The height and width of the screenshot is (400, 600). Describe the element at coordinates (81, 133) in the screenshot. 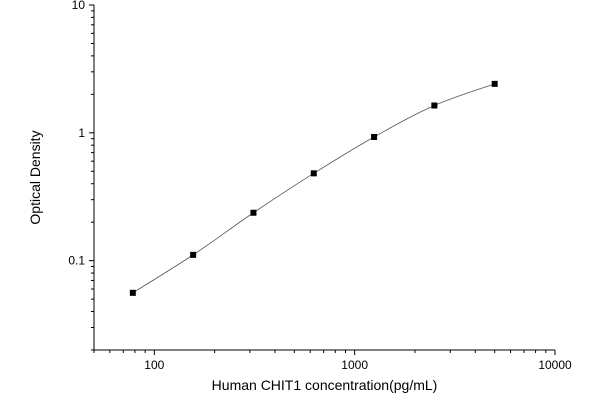

I see `y-tick-label: 1` at that location.